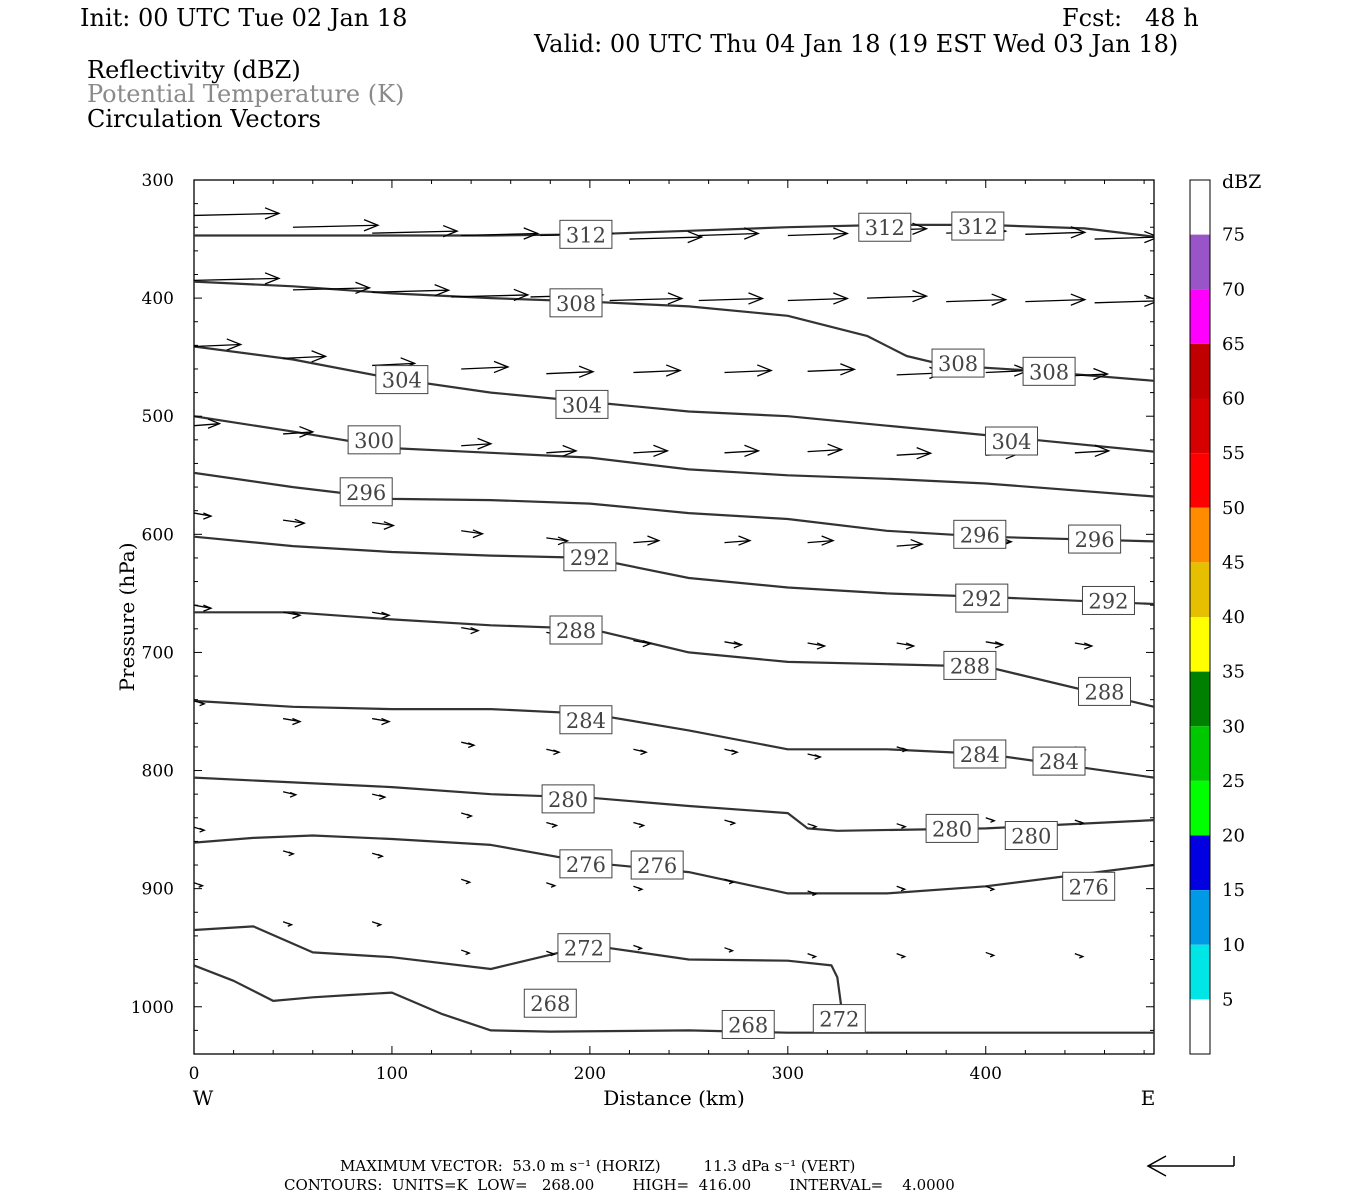  What do you see at coordinates (1233, 781) in the screenshot?
I see `colorbar-level-label: 25` at bounding box center [1233, 781].